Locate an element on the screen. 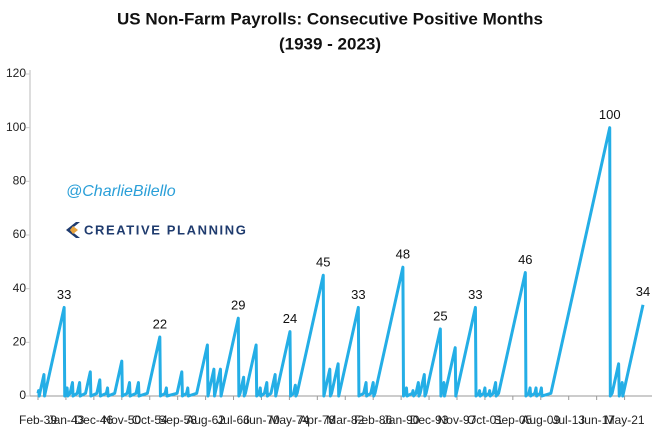 Image resolution: width=661 pixels, height=446 pixels. y-tick-label: 80 is located at coordinates (20, 181).